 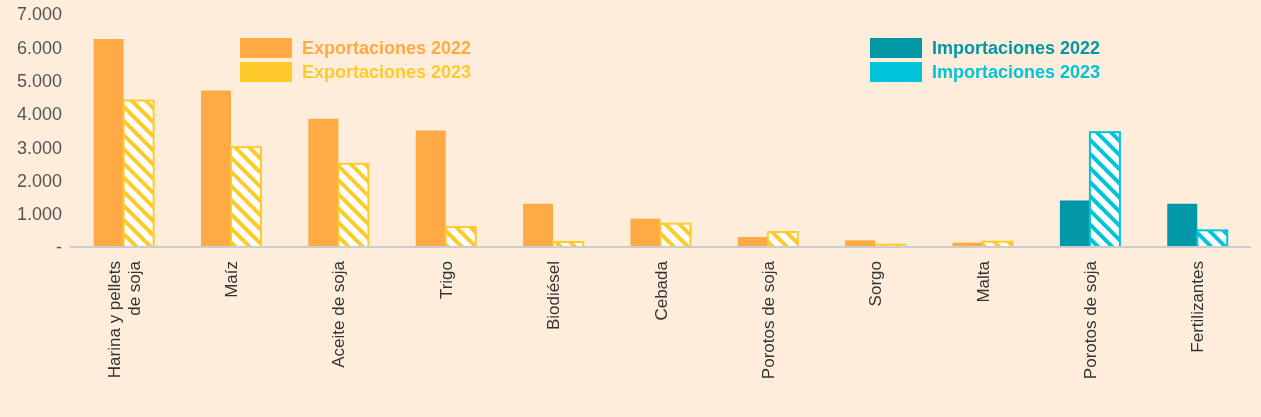 What do you see at coordinates (39, 14) in the screenshot?
I see `y-tick-label: 7.000` at bounding box center [39, 14].